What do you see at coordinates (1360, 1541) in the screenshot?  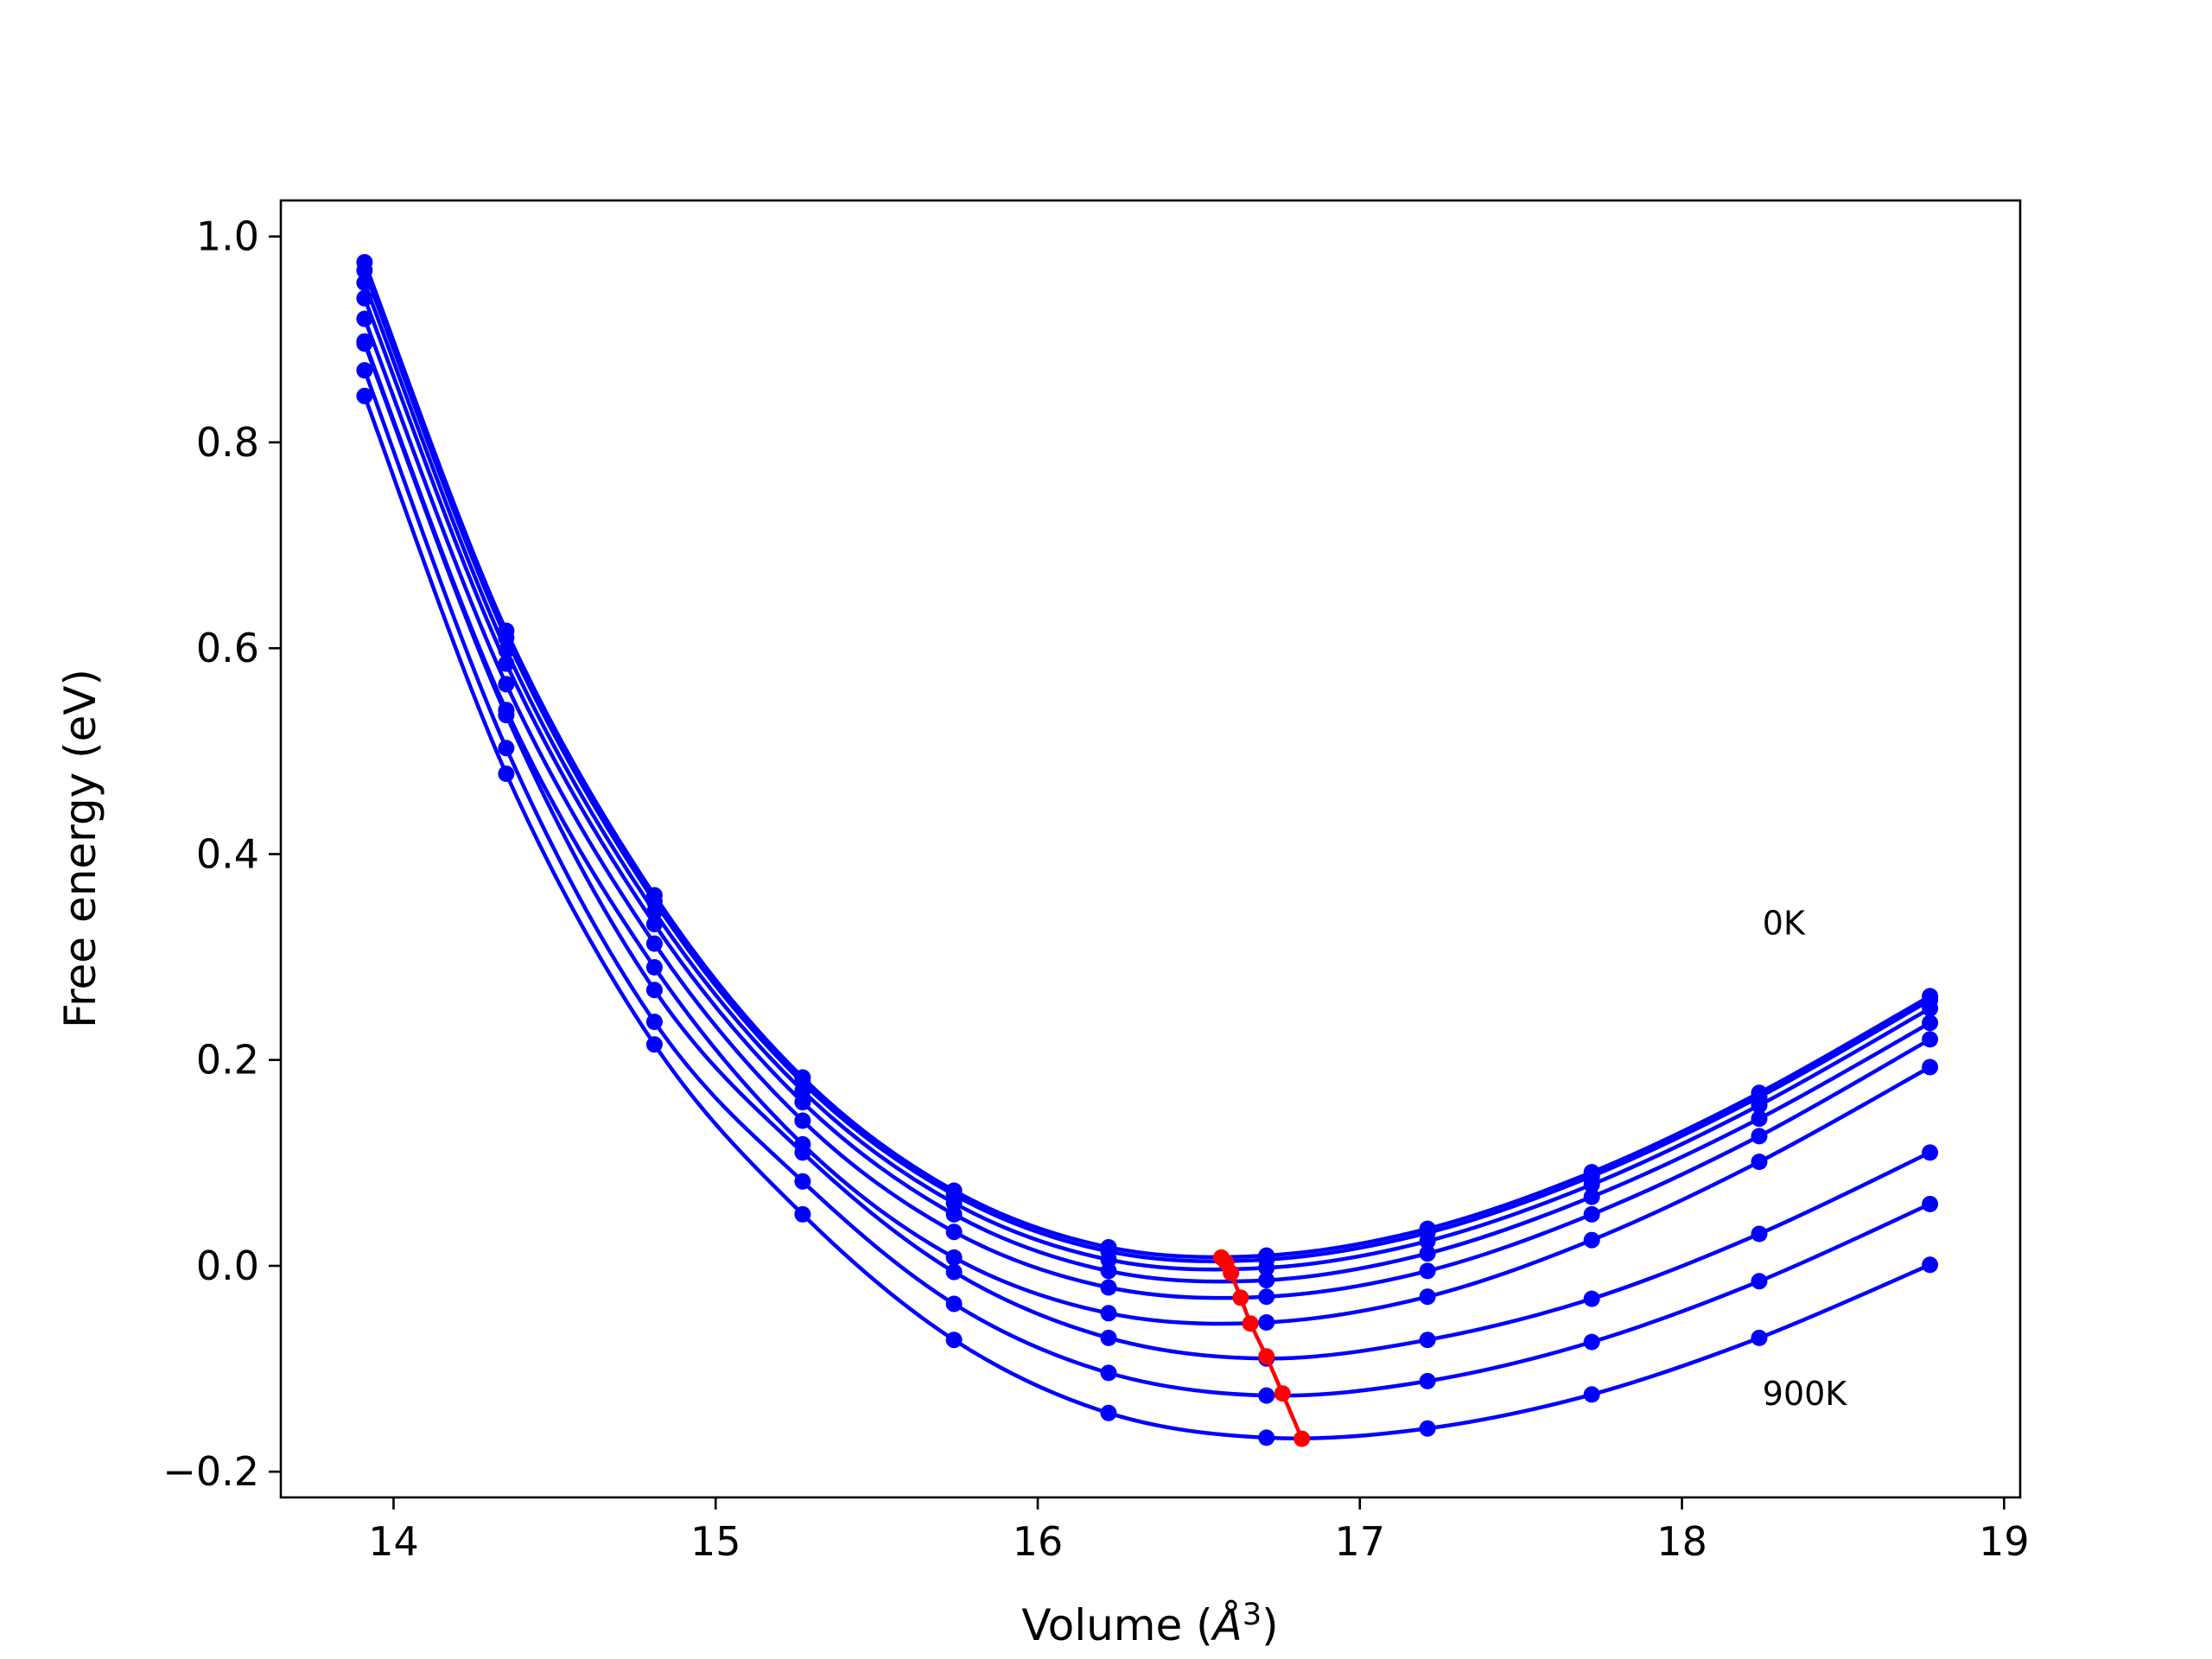 I see `x-tick-label: 17` at bounding box center [1360, 1541].